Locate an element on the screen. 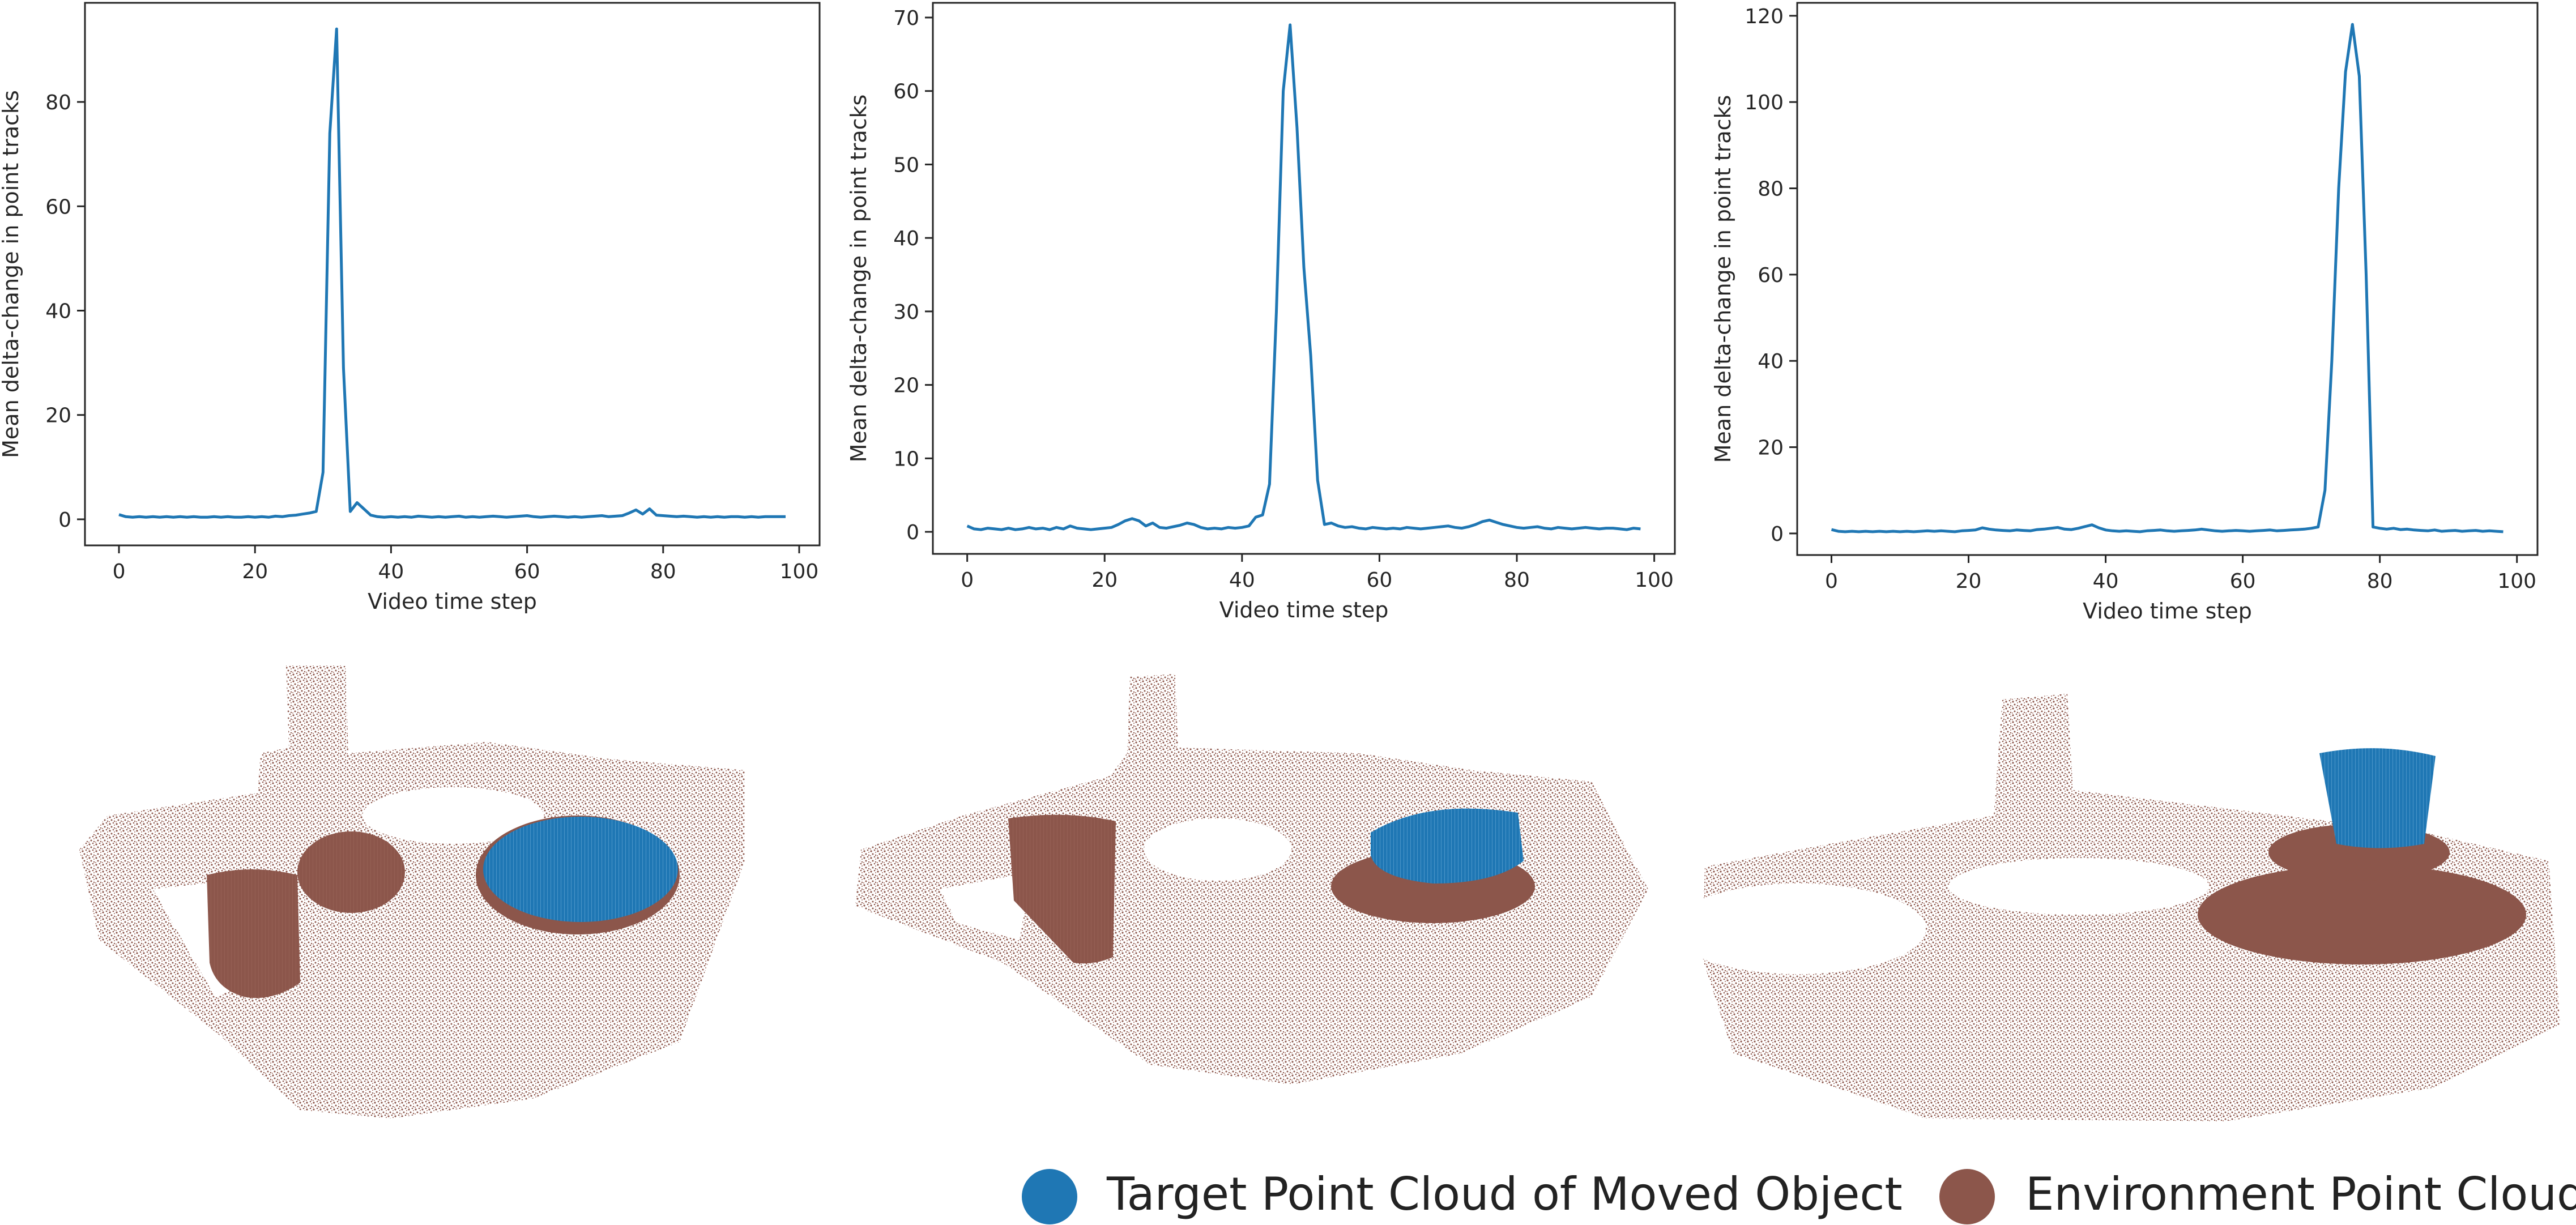  y-tick-label: 50 is located at coordinates (906, 165).